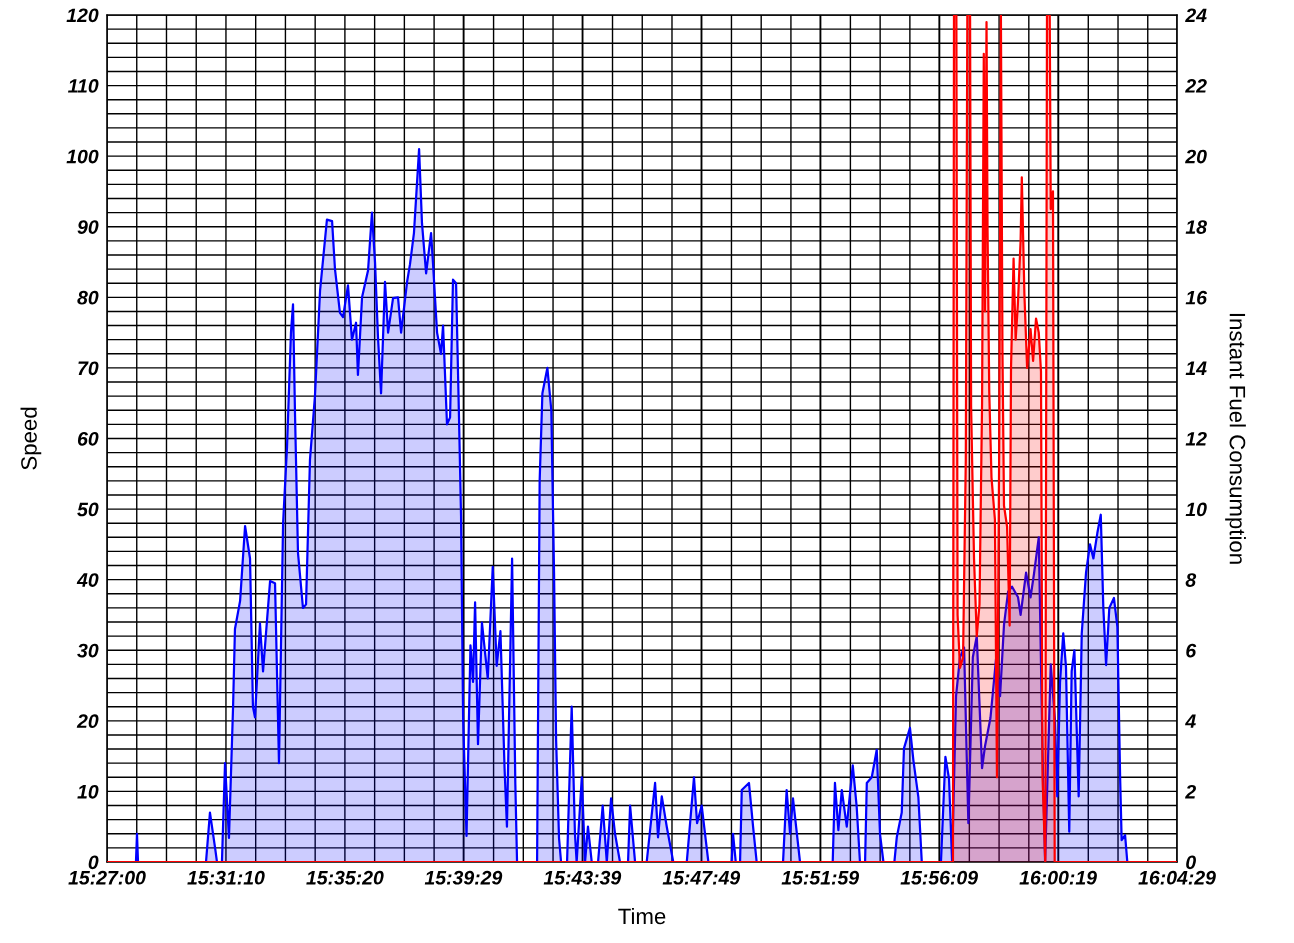 The width and height of the screenshot is (1294, 943). What do you see at coordinates (1191, 650) in the screenshot?
I see `y2-tick-label: 6` at bounding box center [1191, 650].